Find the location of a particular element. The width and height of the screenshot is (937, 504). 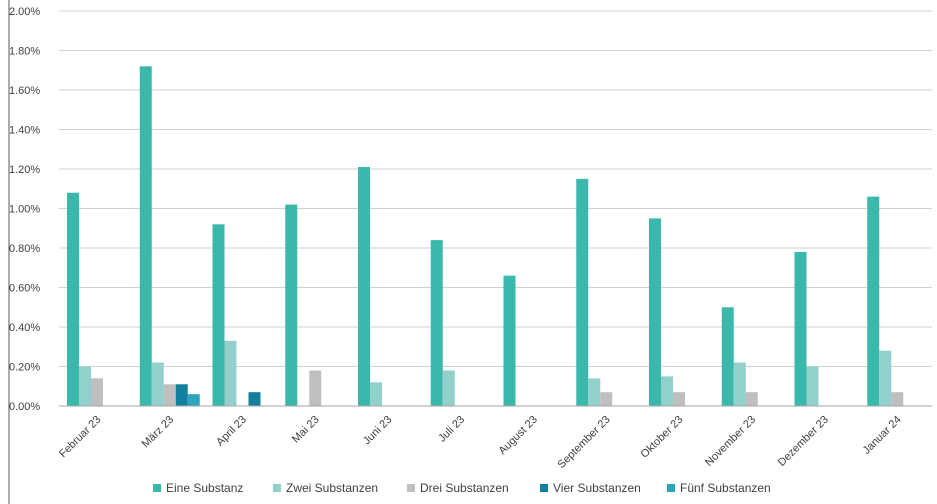

x-tick-label: Mai 23 is located at coordinates (306, 430).